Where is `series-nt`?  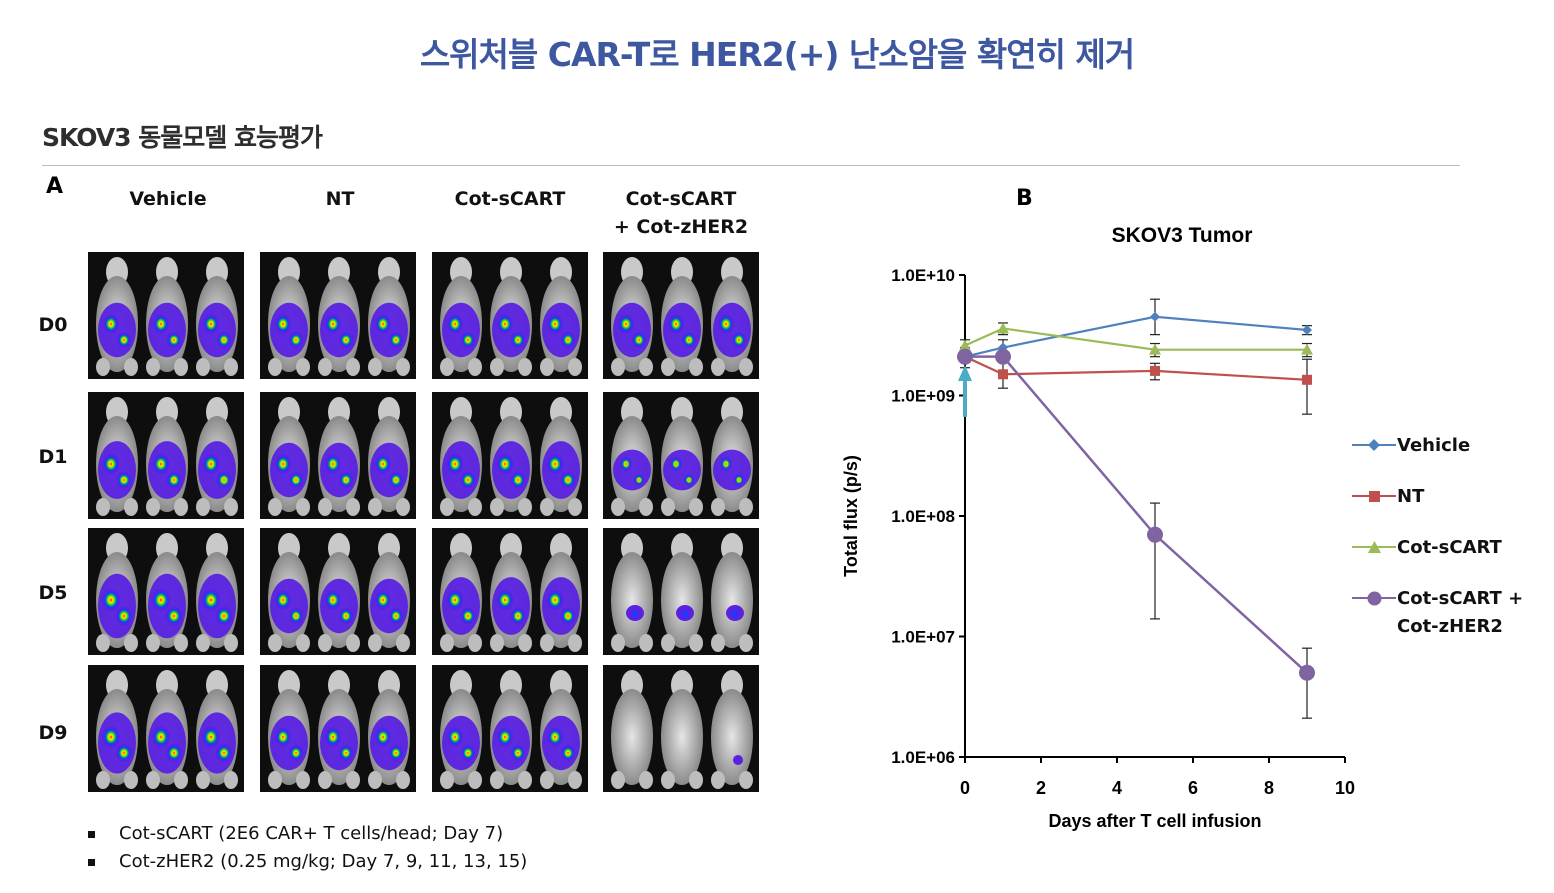
series-nt is located at coordinates (1136, 383).